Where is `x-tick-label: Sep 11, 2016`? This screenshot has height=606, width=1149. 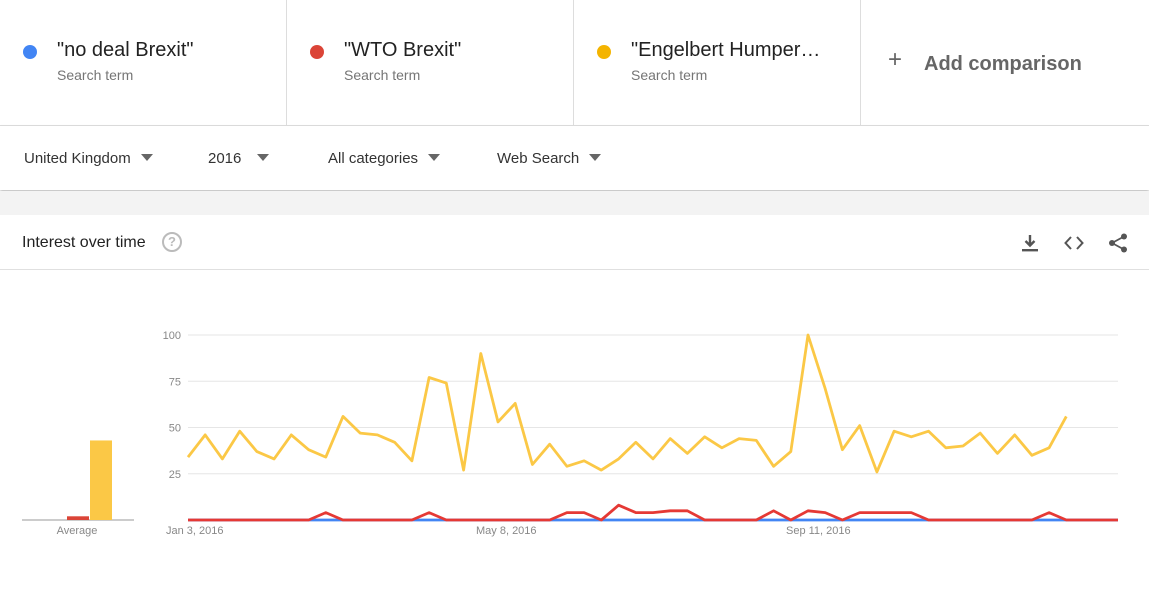
x-tick-label: Sep 11, 2016 is located at coordinates (818, 531).